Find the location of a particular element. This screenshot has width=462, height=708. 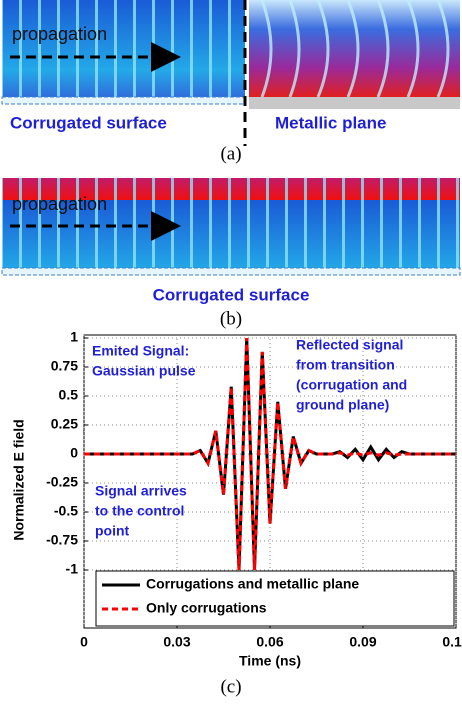

y-tick-label: -0.25 is located at coordinates (62, 482).